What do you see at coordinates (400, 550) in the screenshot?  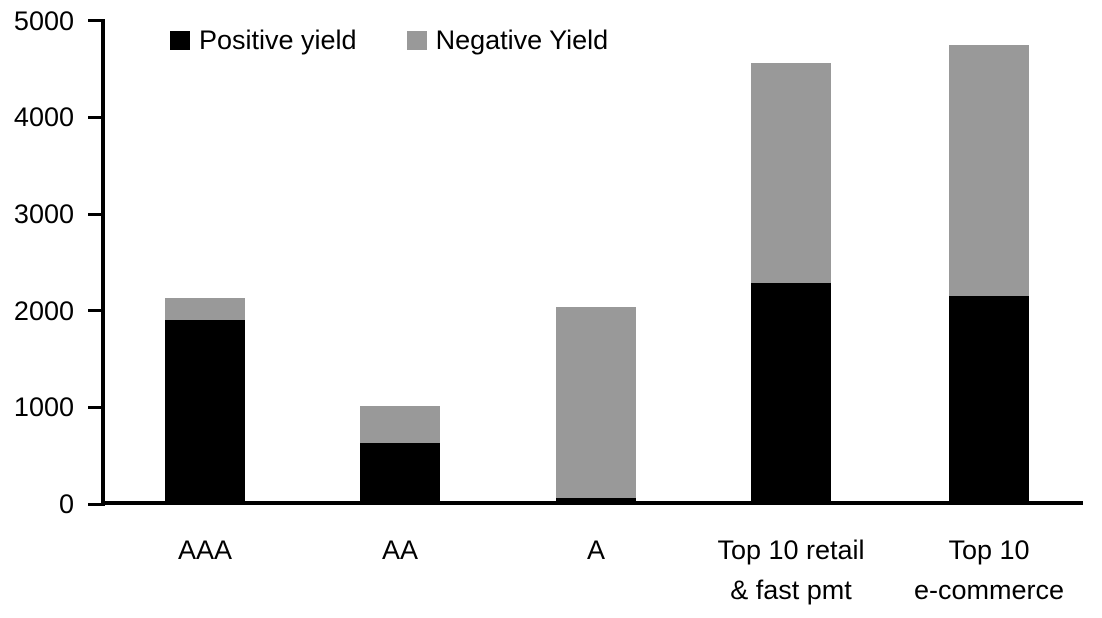 I see `x-axis-label-aa: AA` at bounding box center [400, 550].